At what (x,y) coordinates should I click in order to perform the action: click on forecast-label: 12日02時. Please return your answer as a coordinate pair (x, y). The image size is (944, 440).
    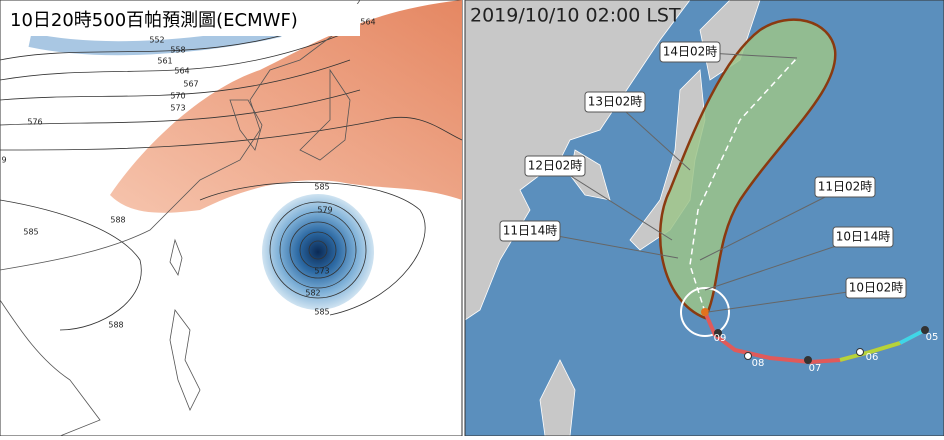
    Looking at the image, I should click on (555, 166).